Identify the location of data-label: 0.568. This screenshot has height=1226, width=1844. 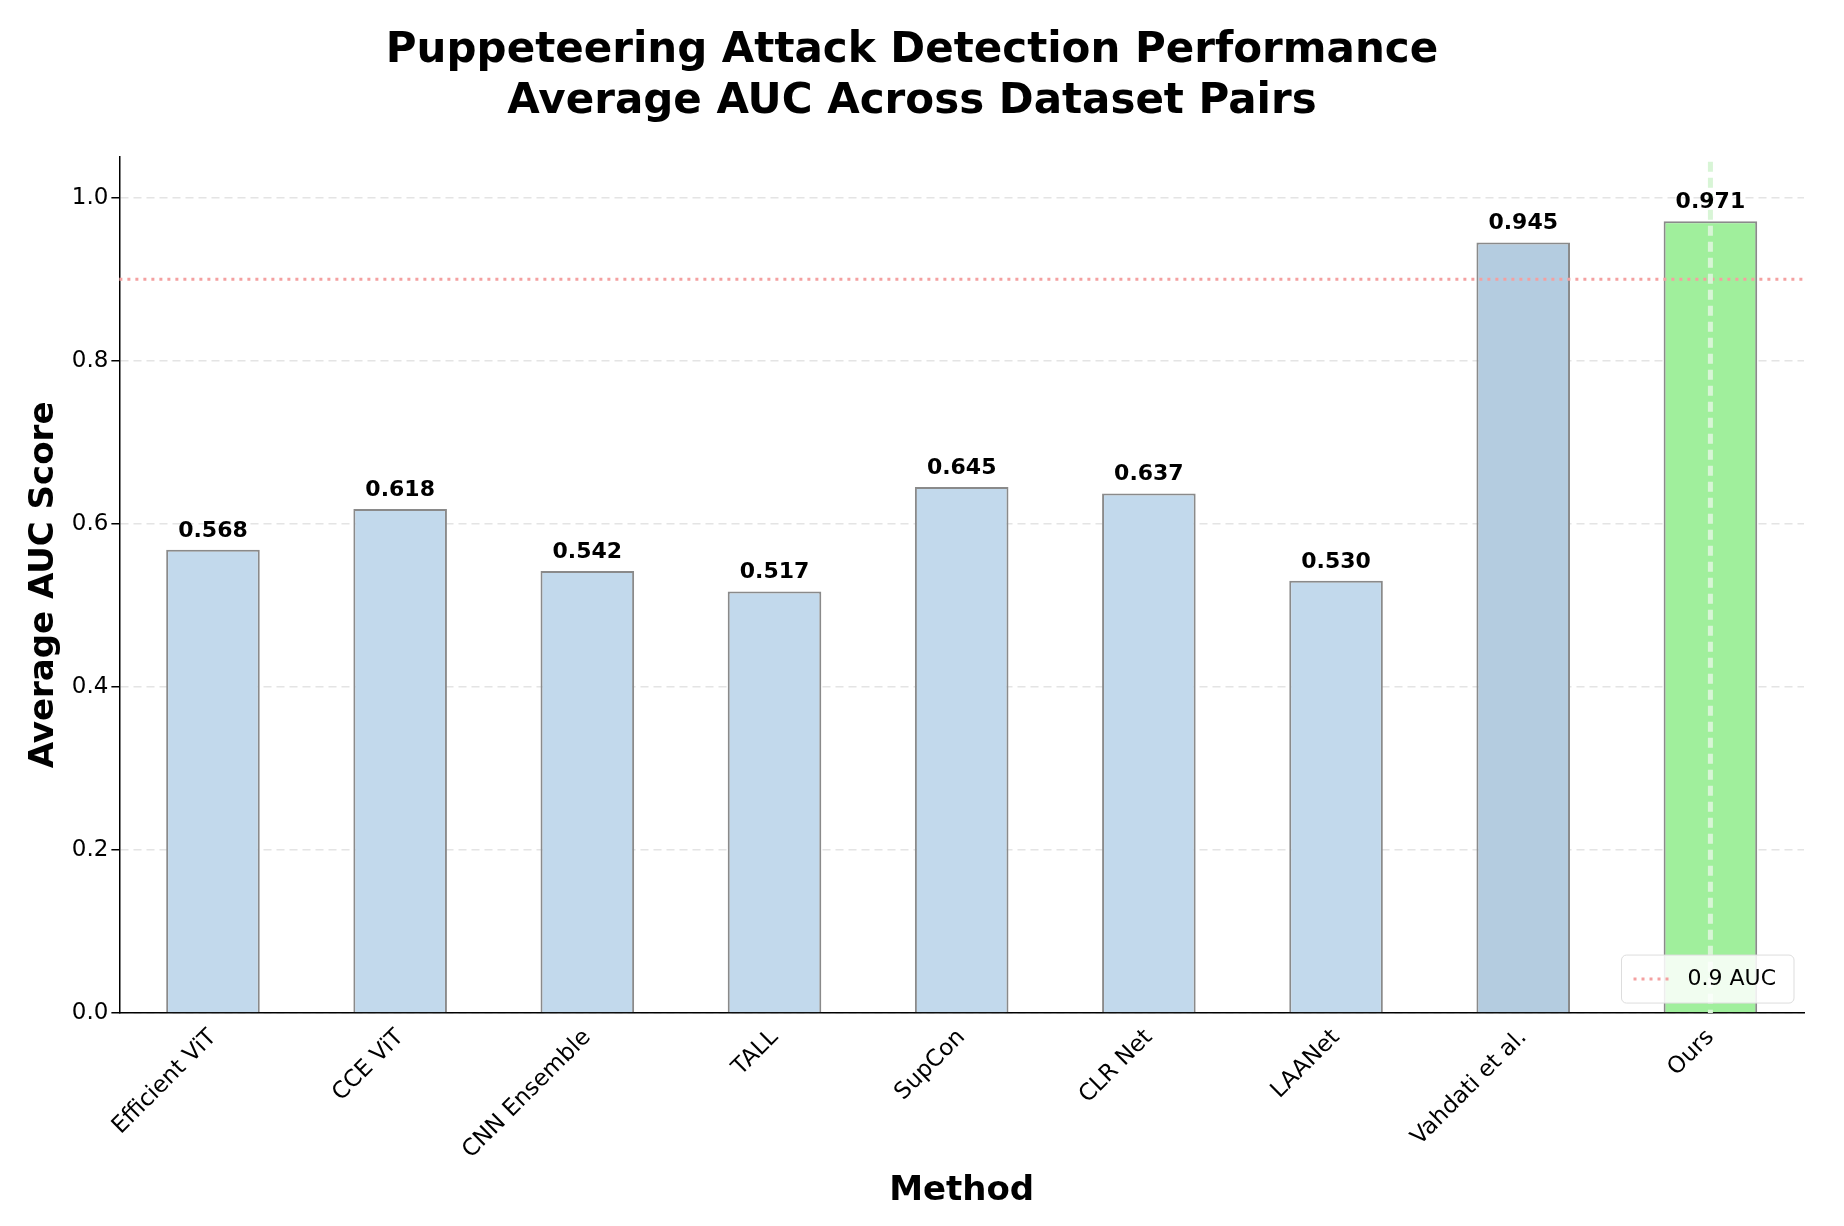
(213, 529).